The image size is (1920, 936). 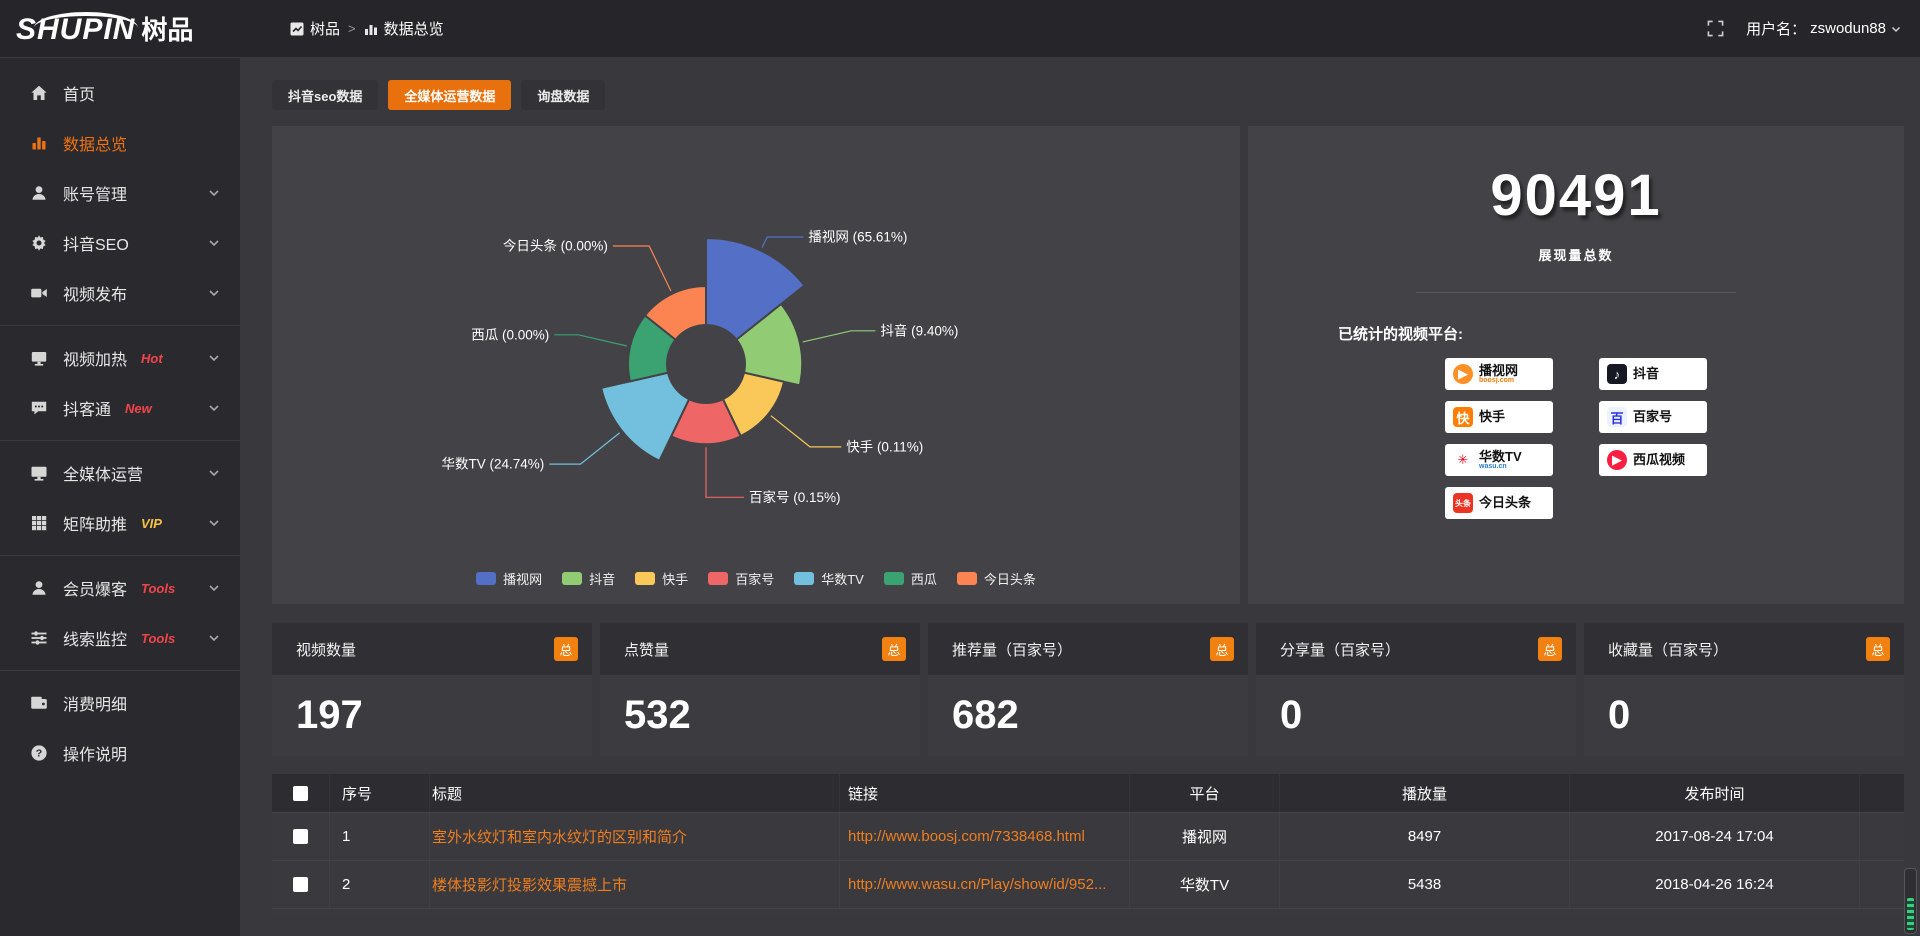 I want to click on pie-label-3: 百家号 (0.15%), so click(x=795, y=497).